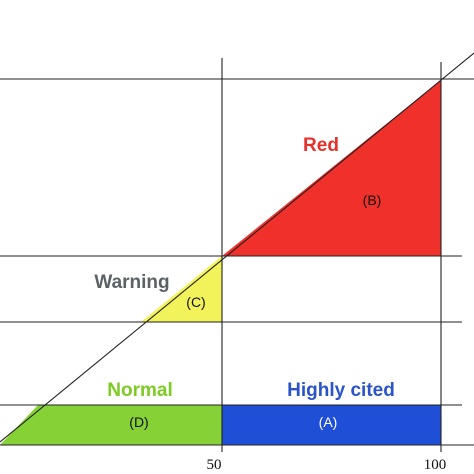 The width and height of the screenshot is (474, 474). I want to click on normal-code: (D), so click(138, 422).